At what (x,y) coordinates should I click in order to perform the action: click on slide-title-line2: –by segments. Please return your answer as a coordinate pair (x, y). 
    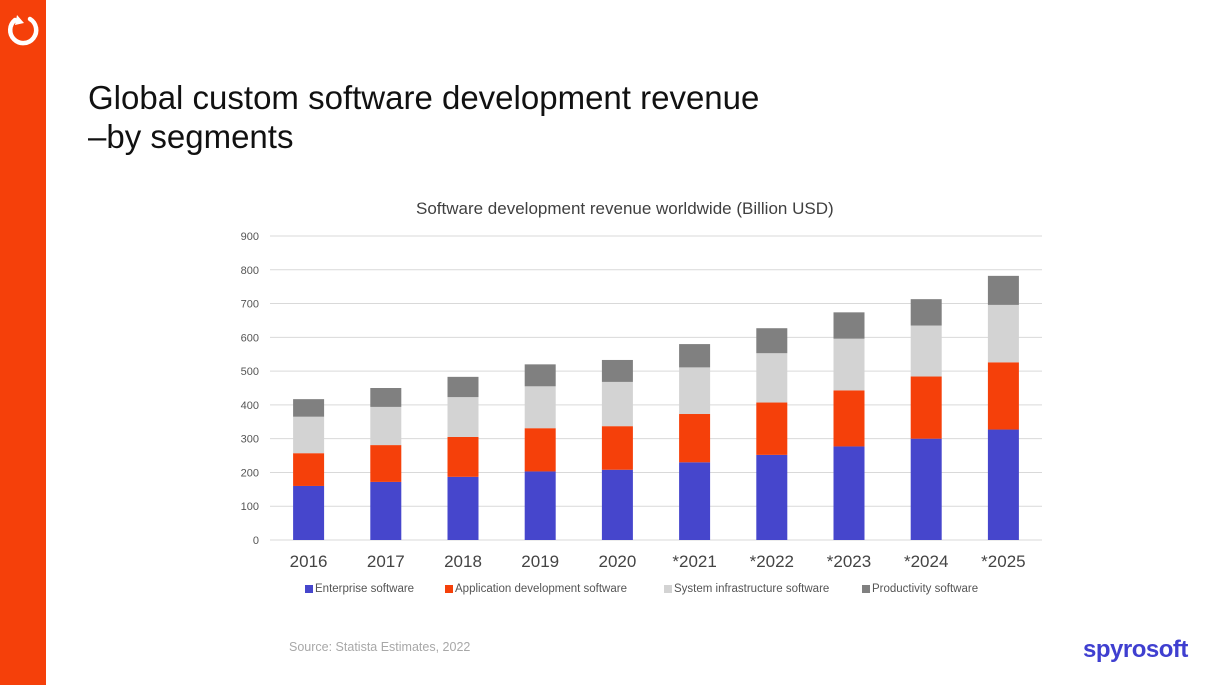
    Looking at the image, I should click on (191, 136).